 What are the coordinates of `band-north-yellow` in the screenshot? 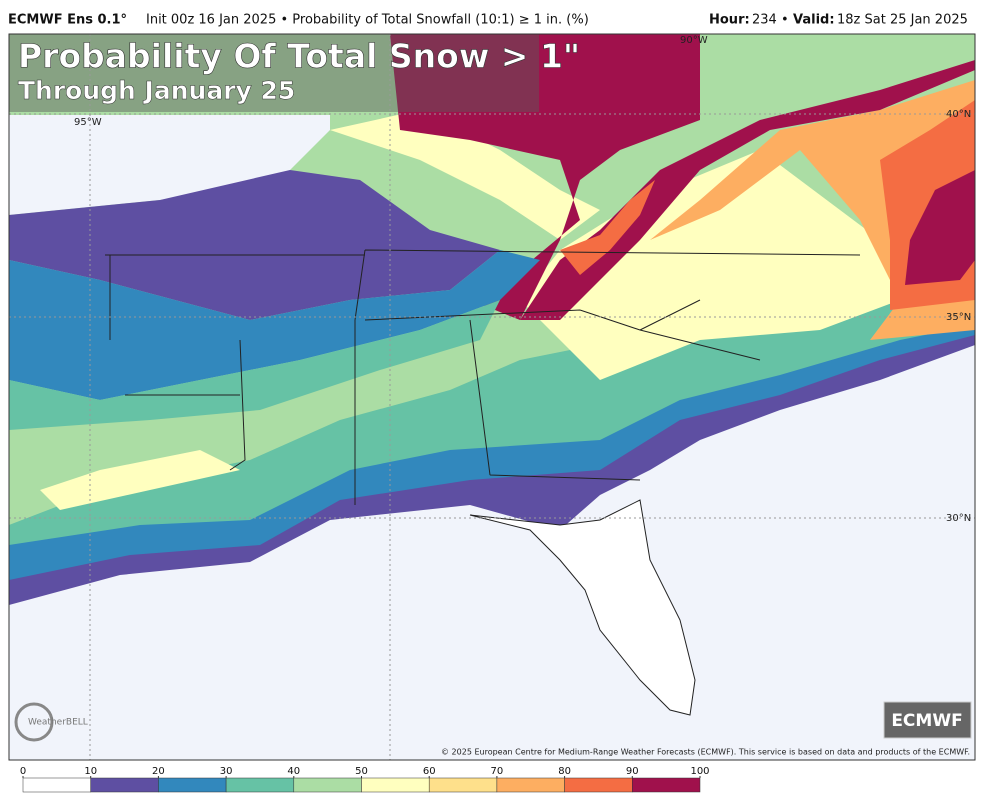 It's located at (465, 175).